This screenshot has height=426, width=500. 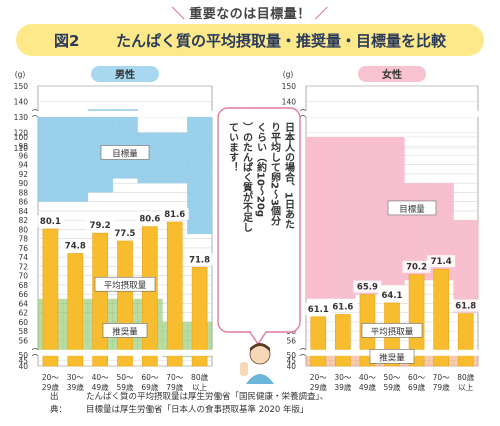 I want to click on source-line-1: たんぱく質の平均摂取量は厚生労働省「国民健康・栄養調査」、, so click(x=207, y=397).